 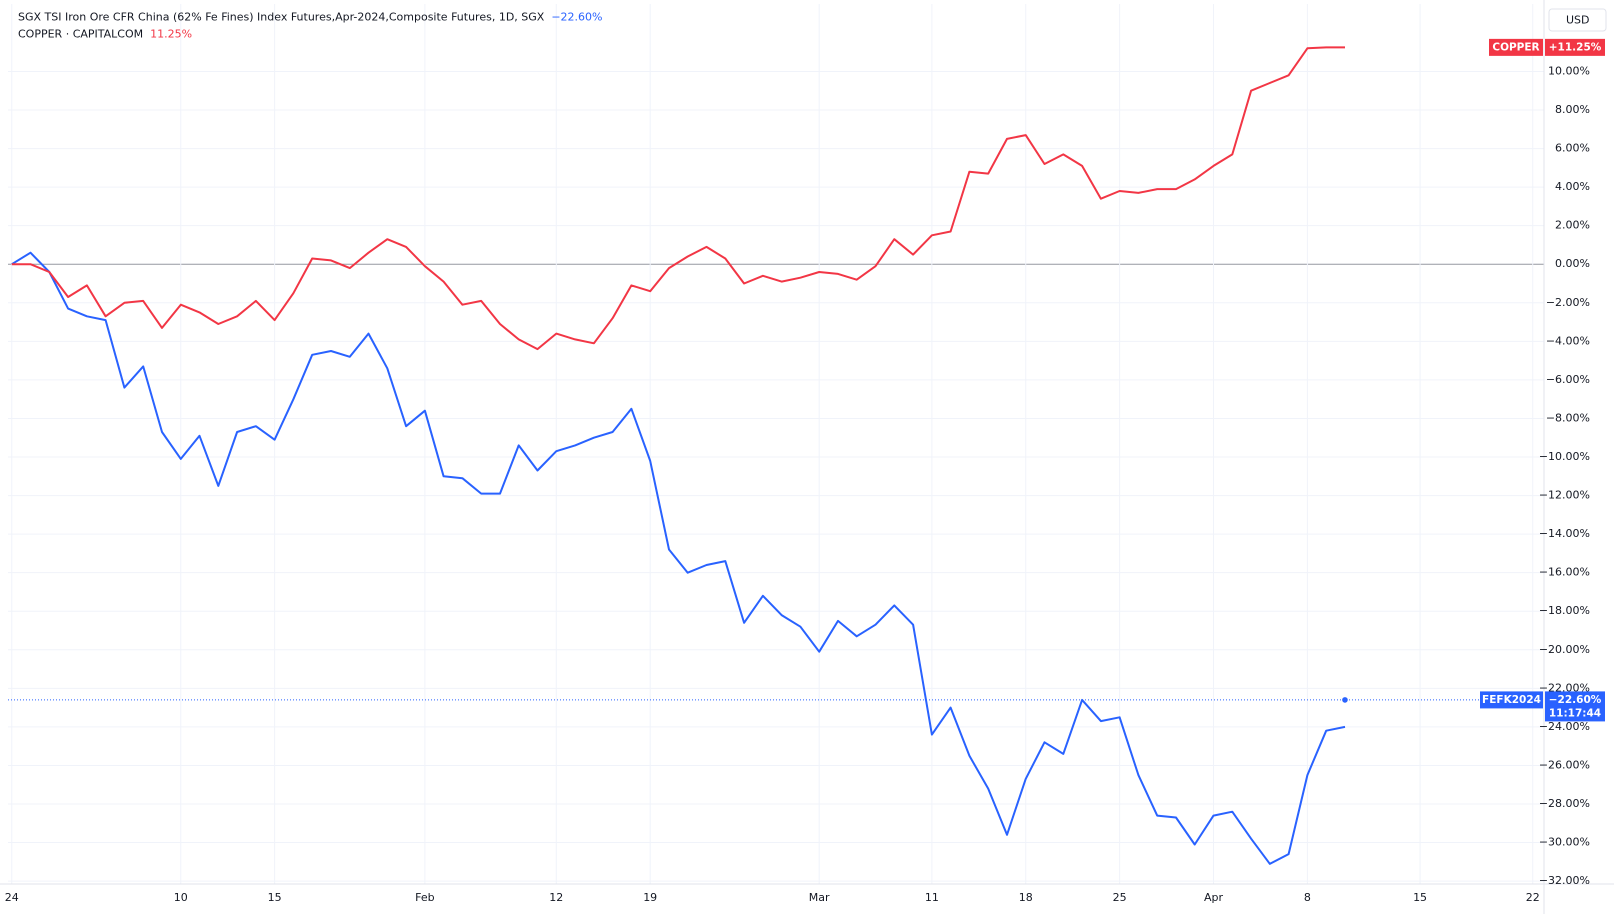 I want to click on ticker-label: FEFK2024, so click(x=1511, y=700).